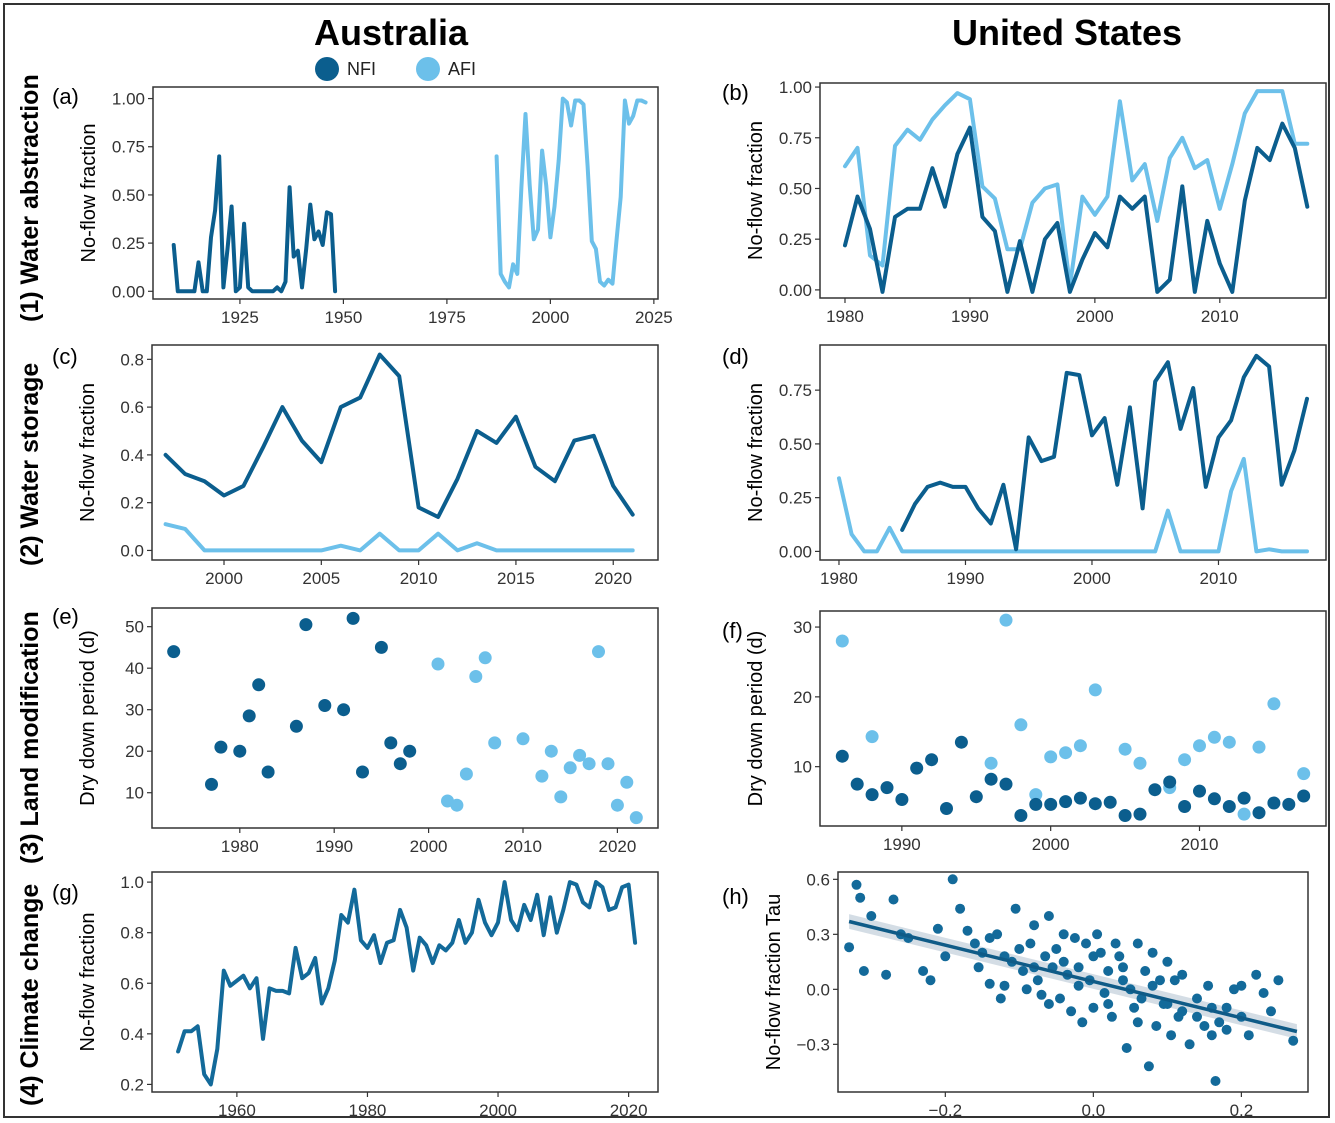  Describe the element at coordinates (429, 846) in the screenshot. I see `x-tick-label: 2000` at that location.